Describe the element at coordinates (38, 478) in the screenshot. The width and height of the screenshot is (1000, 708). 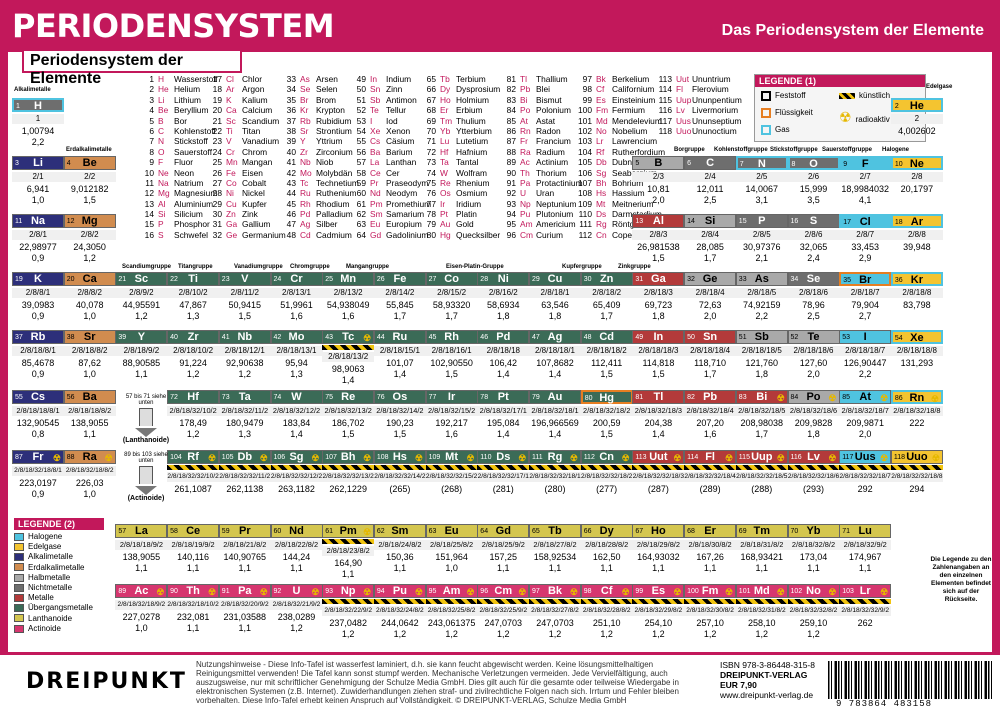
I see `element-cell: 87 Fr ☢ 2/8/18/32/18/8/1 223,0197 0,9` at that location.